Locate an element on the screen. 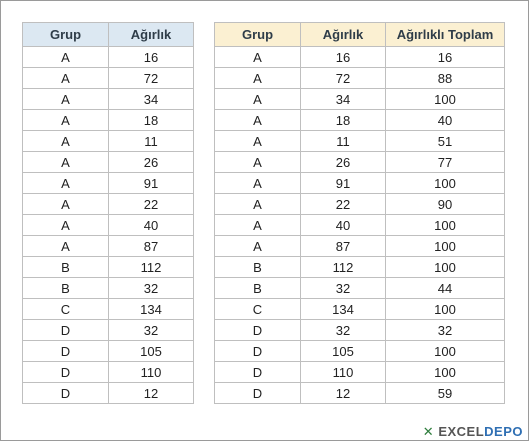 This screenshot has width=531, height=443. table-row: D 105 100 is located at coordinates (359, 351).